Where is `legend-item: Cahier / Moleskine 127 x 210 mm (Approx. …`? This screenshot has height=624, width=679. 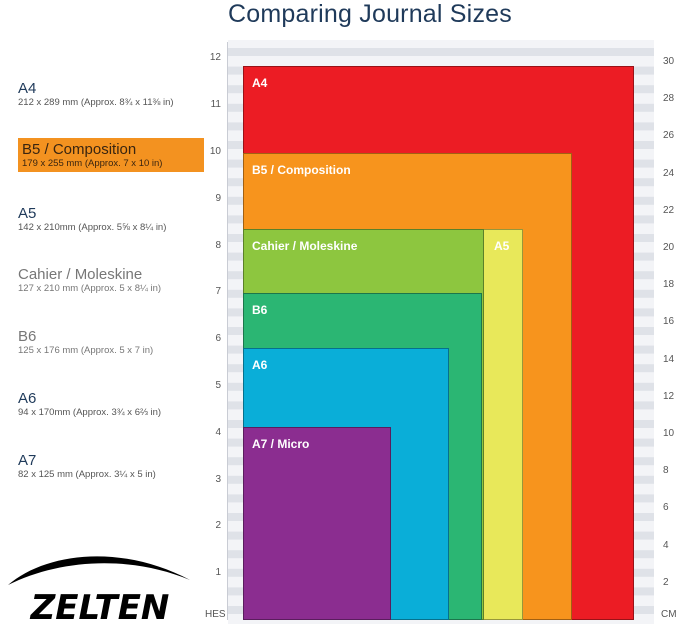 legend-item: Cahier / Moleskine 127 x 210 mm (Approx. … is located at coordinates (111, 280).